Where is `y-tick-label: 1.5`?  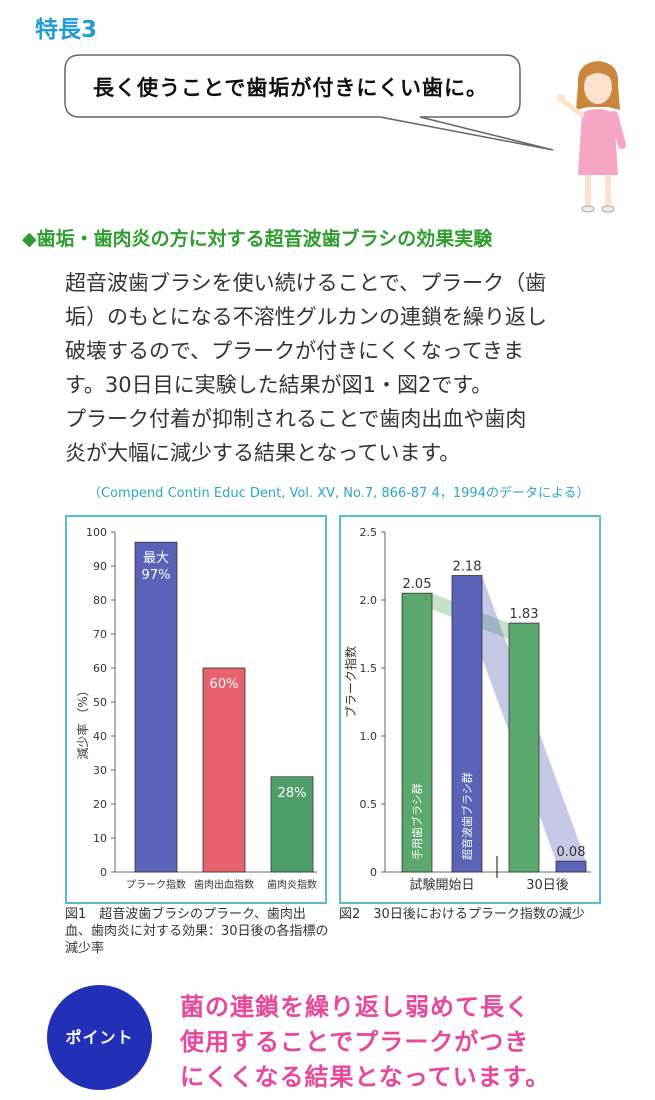
y-tick-label: 1.5 is located at coordinates (369, 668).